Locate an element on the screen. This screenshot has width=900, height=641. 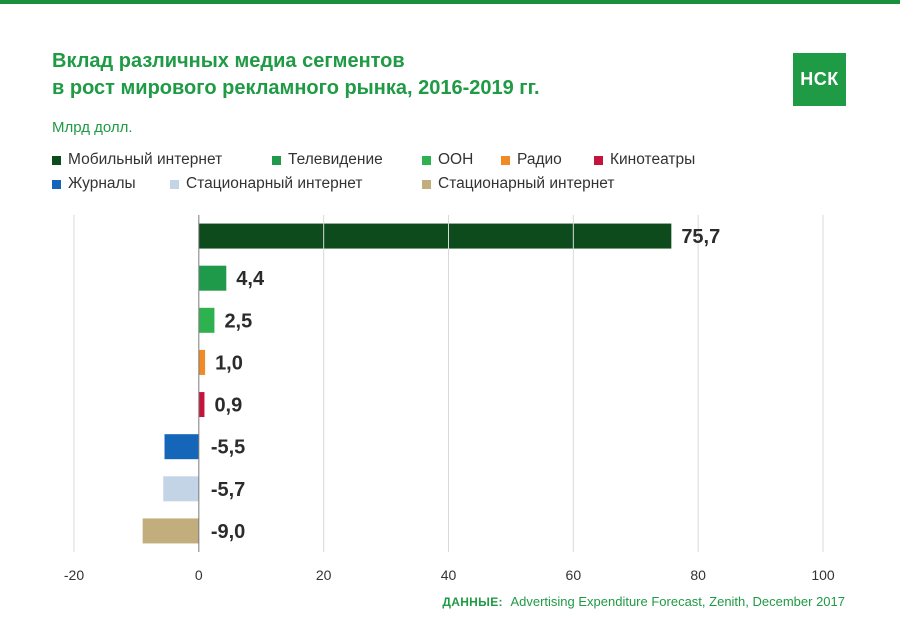
legend-item-television: Телевидение is located at coordinates (327, 160).